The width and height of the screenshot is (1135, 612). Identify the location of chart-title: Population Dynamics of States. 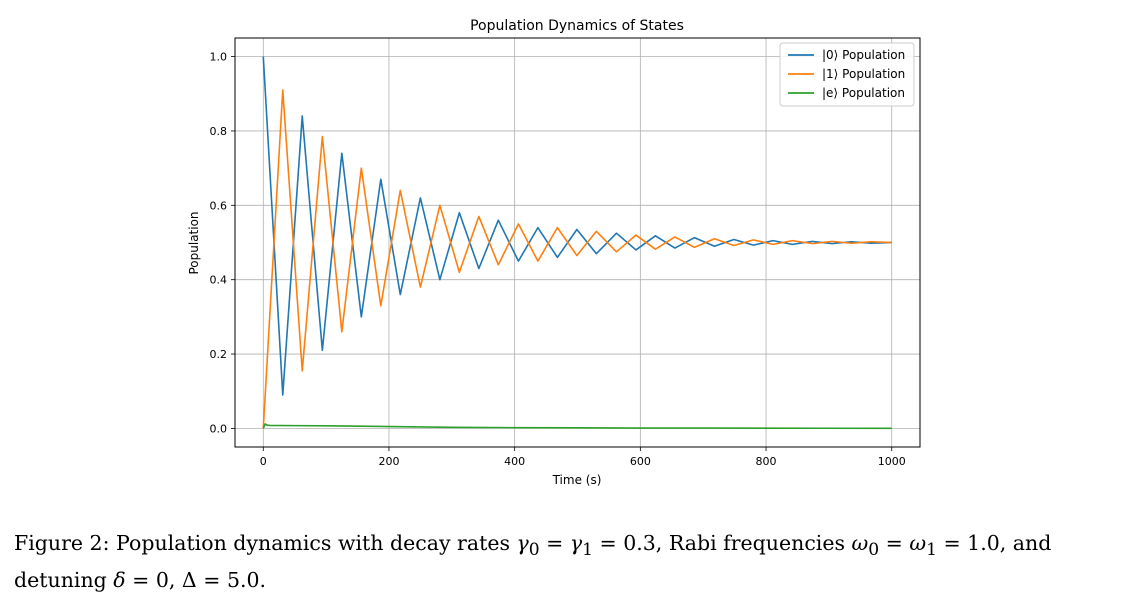
(577, 26).